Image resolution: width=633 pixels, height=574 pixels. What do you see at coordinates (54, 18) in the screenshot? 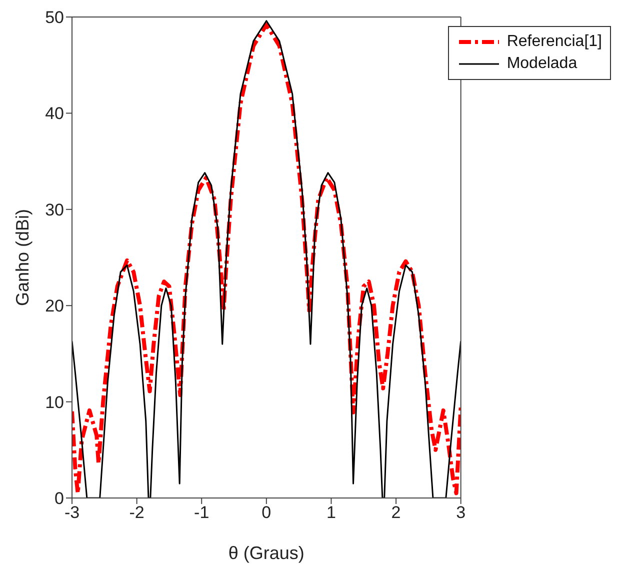
I see `y-tick-label: 50` at bounding box center [54, 18].